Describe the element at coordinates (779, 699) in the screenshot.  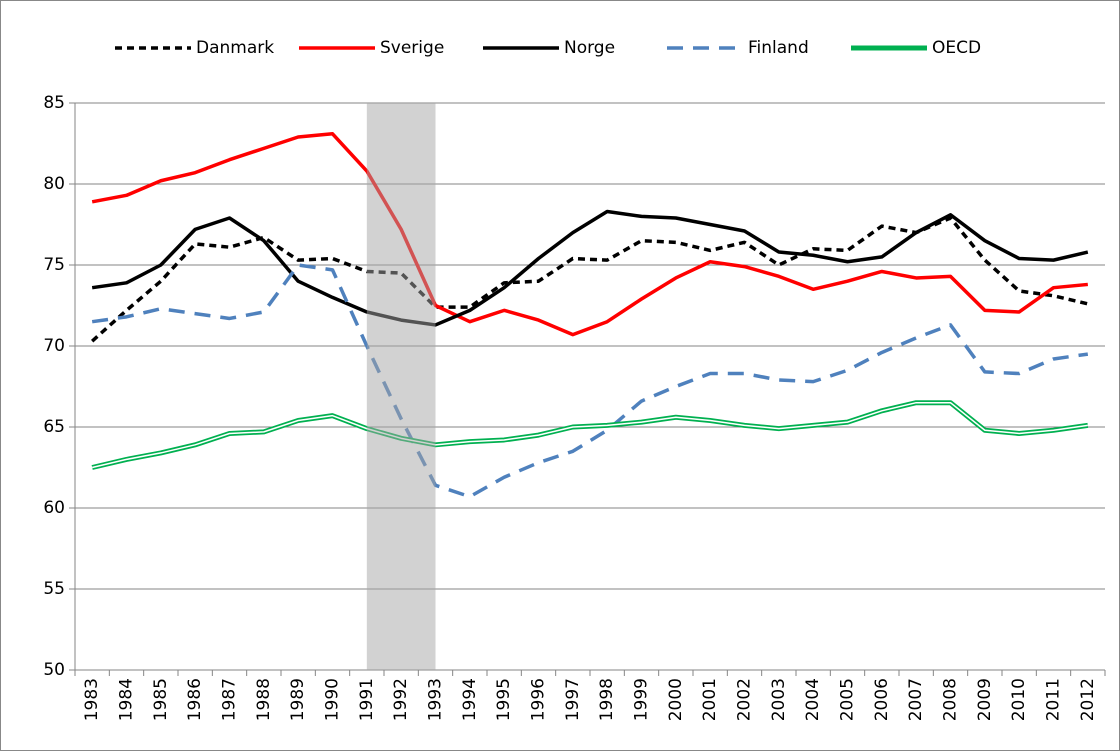
I see `x-tick-label: 2003` at that location.